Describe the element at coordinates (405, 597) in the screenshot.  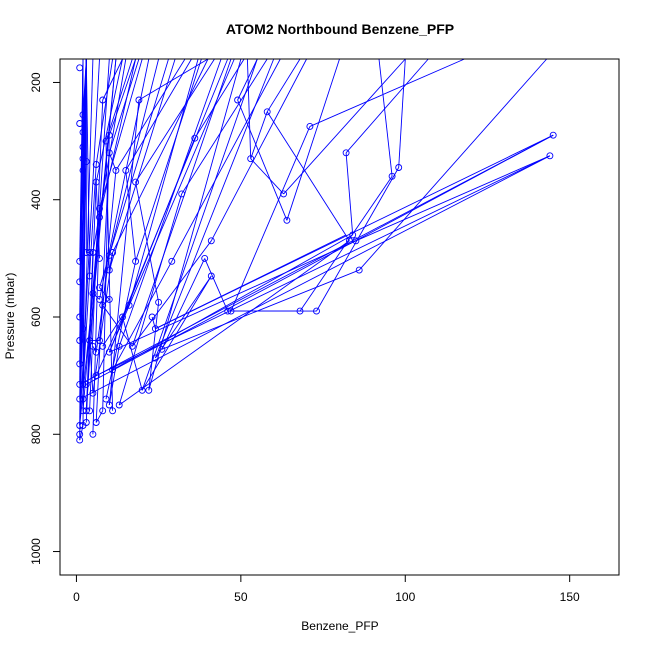
I see `x-tick-label: 100` at that location.